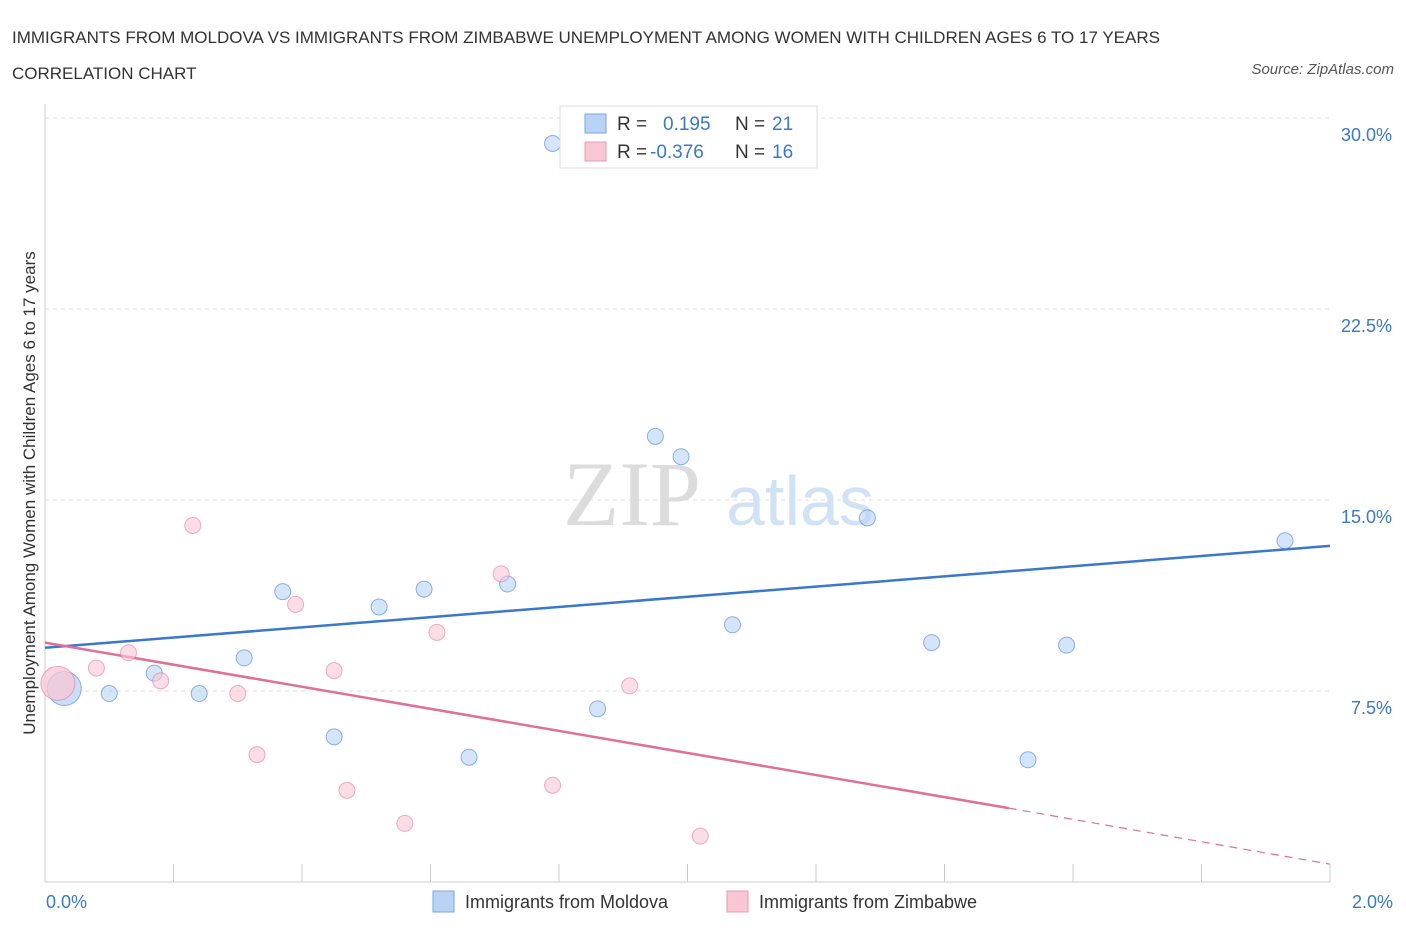  I want to click on stats-swatch-zimbabwe, so click(595, 151).